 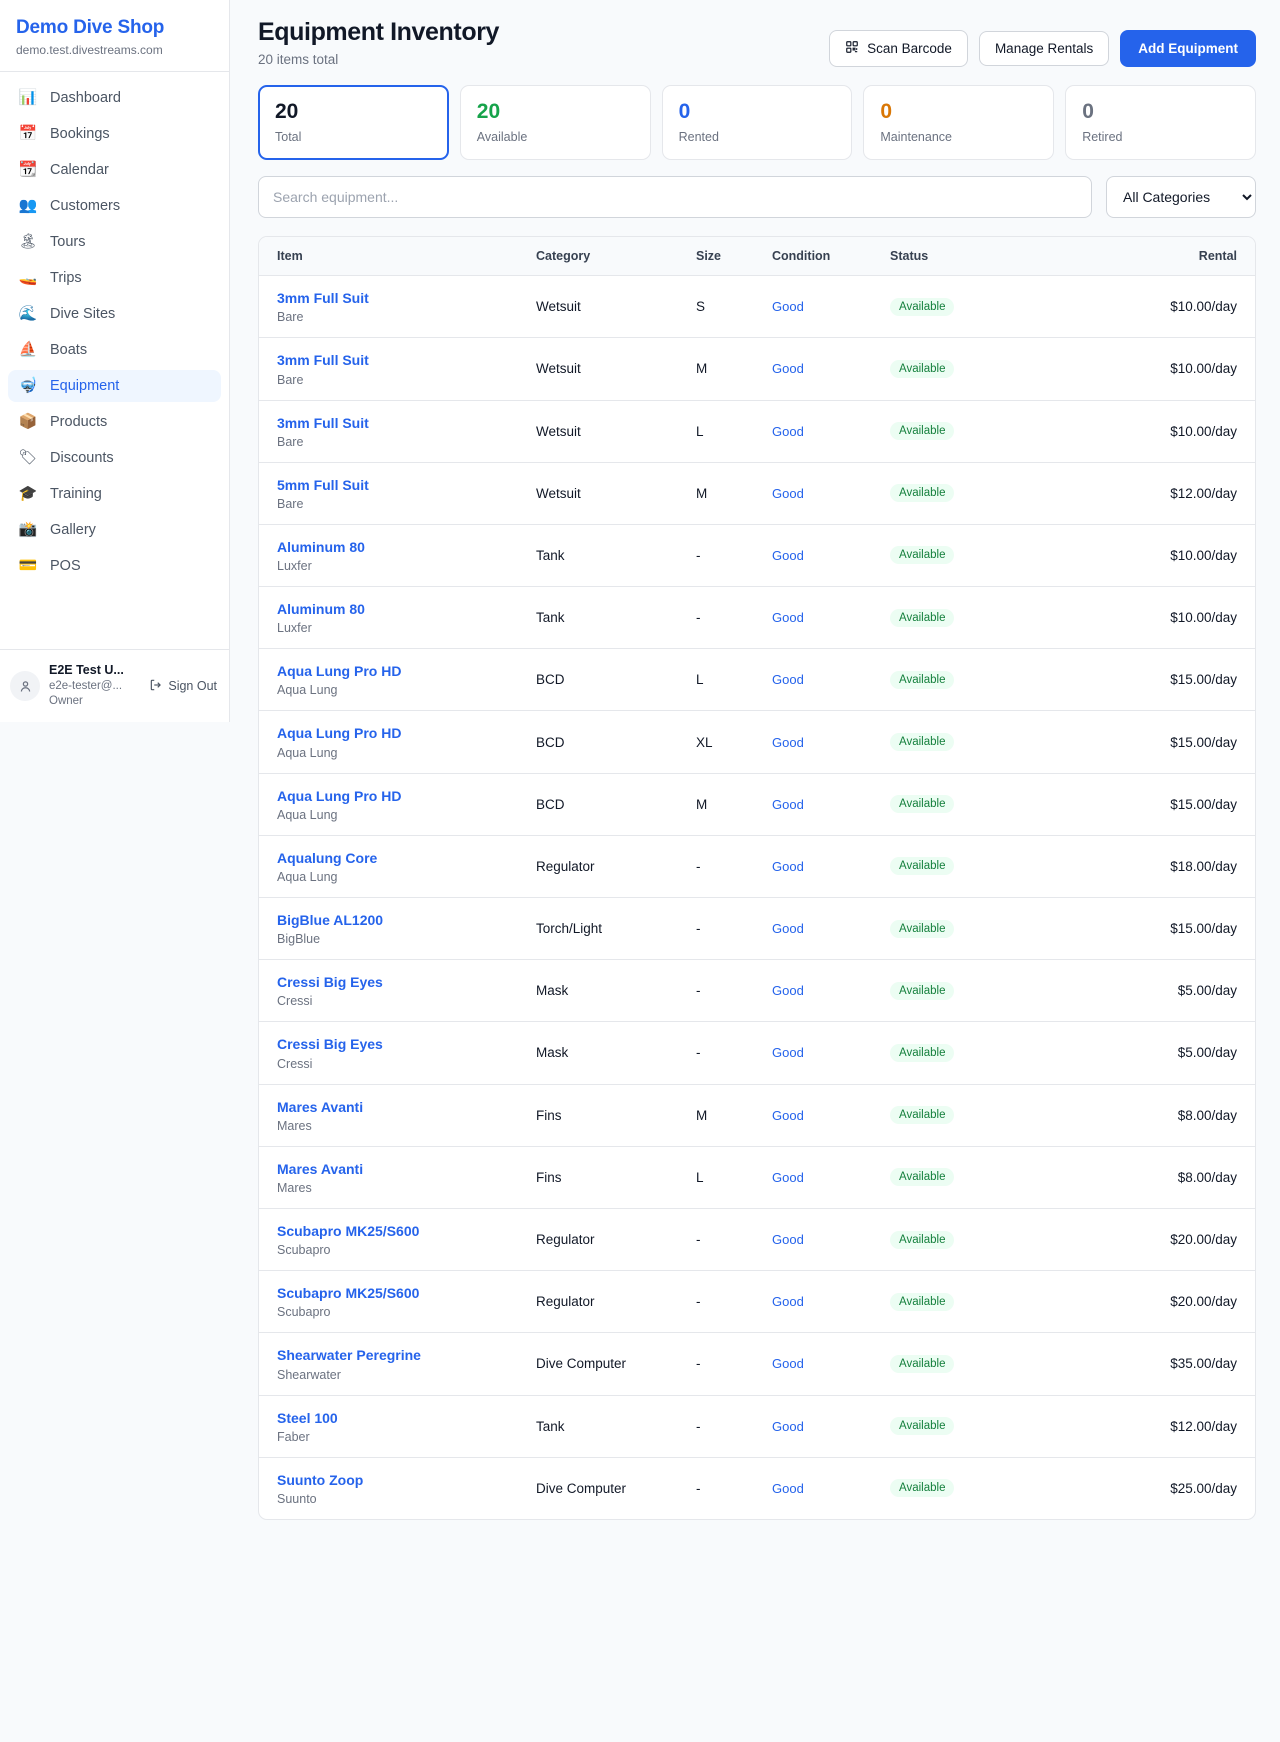 What do you see at coordinates (114, 314) in the screenshot?
I see `sidebar-item-dive-sites: 🌊 Dive Sites` at bounding box center [114, 314].